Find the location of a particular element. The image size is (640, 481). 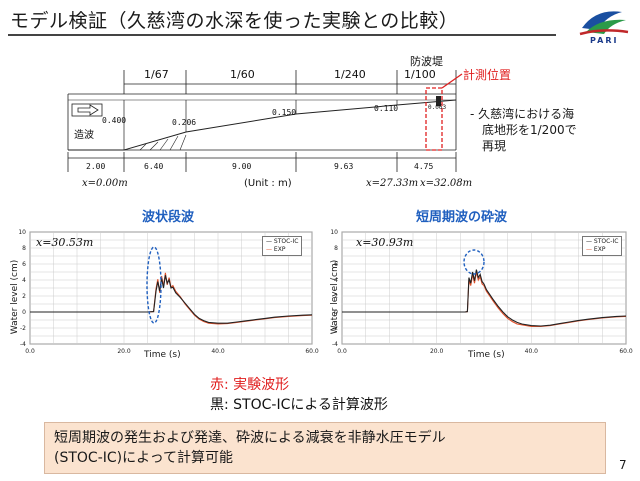

chart-1-xlabel: Time (s) is located at coordinates (162, 355).